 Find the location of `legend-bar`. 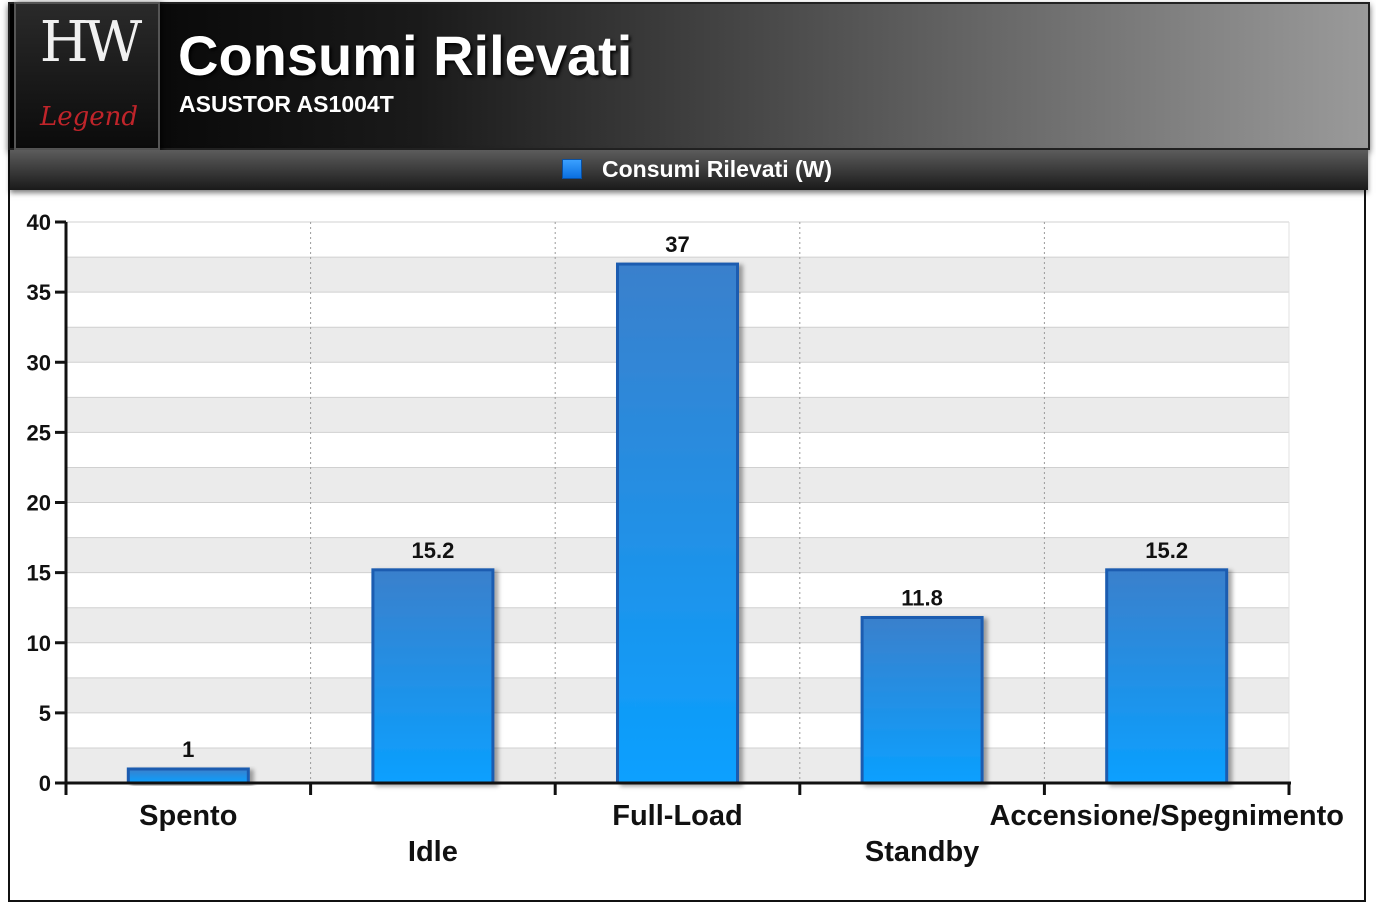

legend-bar is located at coordinates (689, 170).